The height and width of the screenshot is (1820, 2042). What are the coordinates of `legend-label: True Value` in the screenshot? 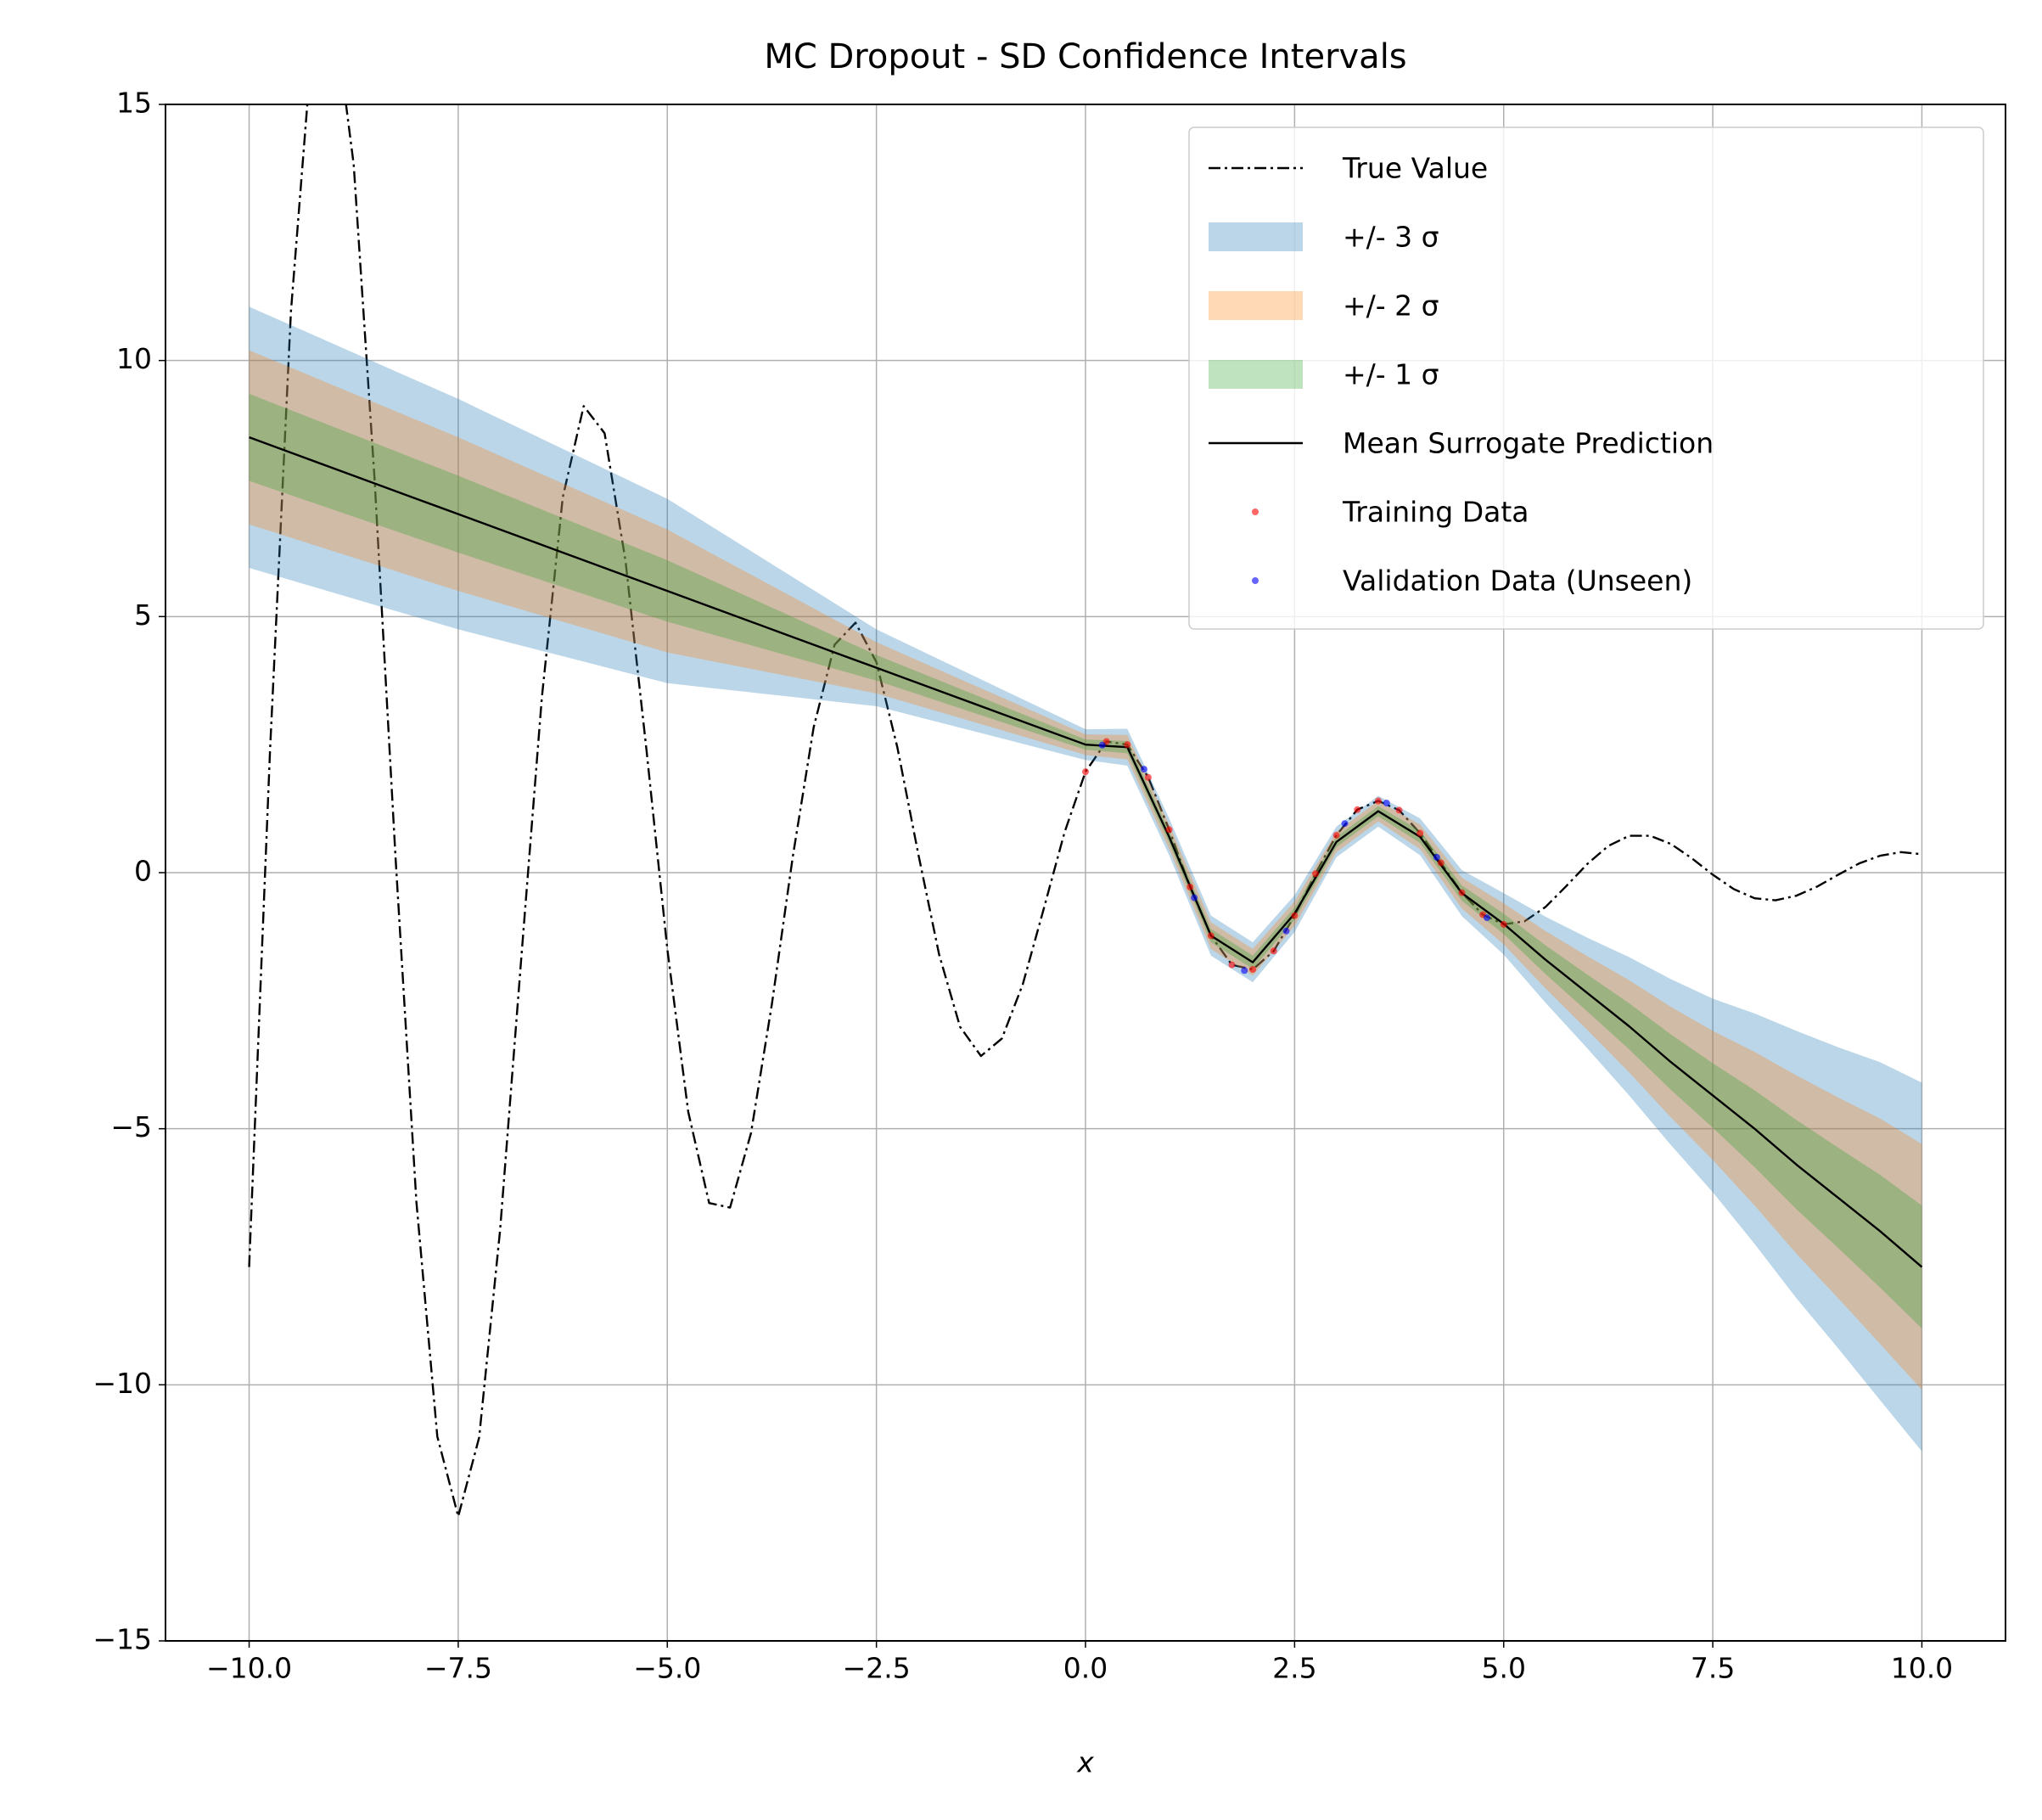 It's located at (1415, 168).